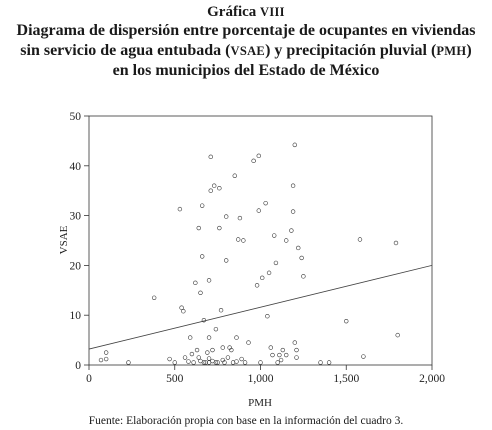  I want to click on x-tick-label: 0, so click(89, 379).